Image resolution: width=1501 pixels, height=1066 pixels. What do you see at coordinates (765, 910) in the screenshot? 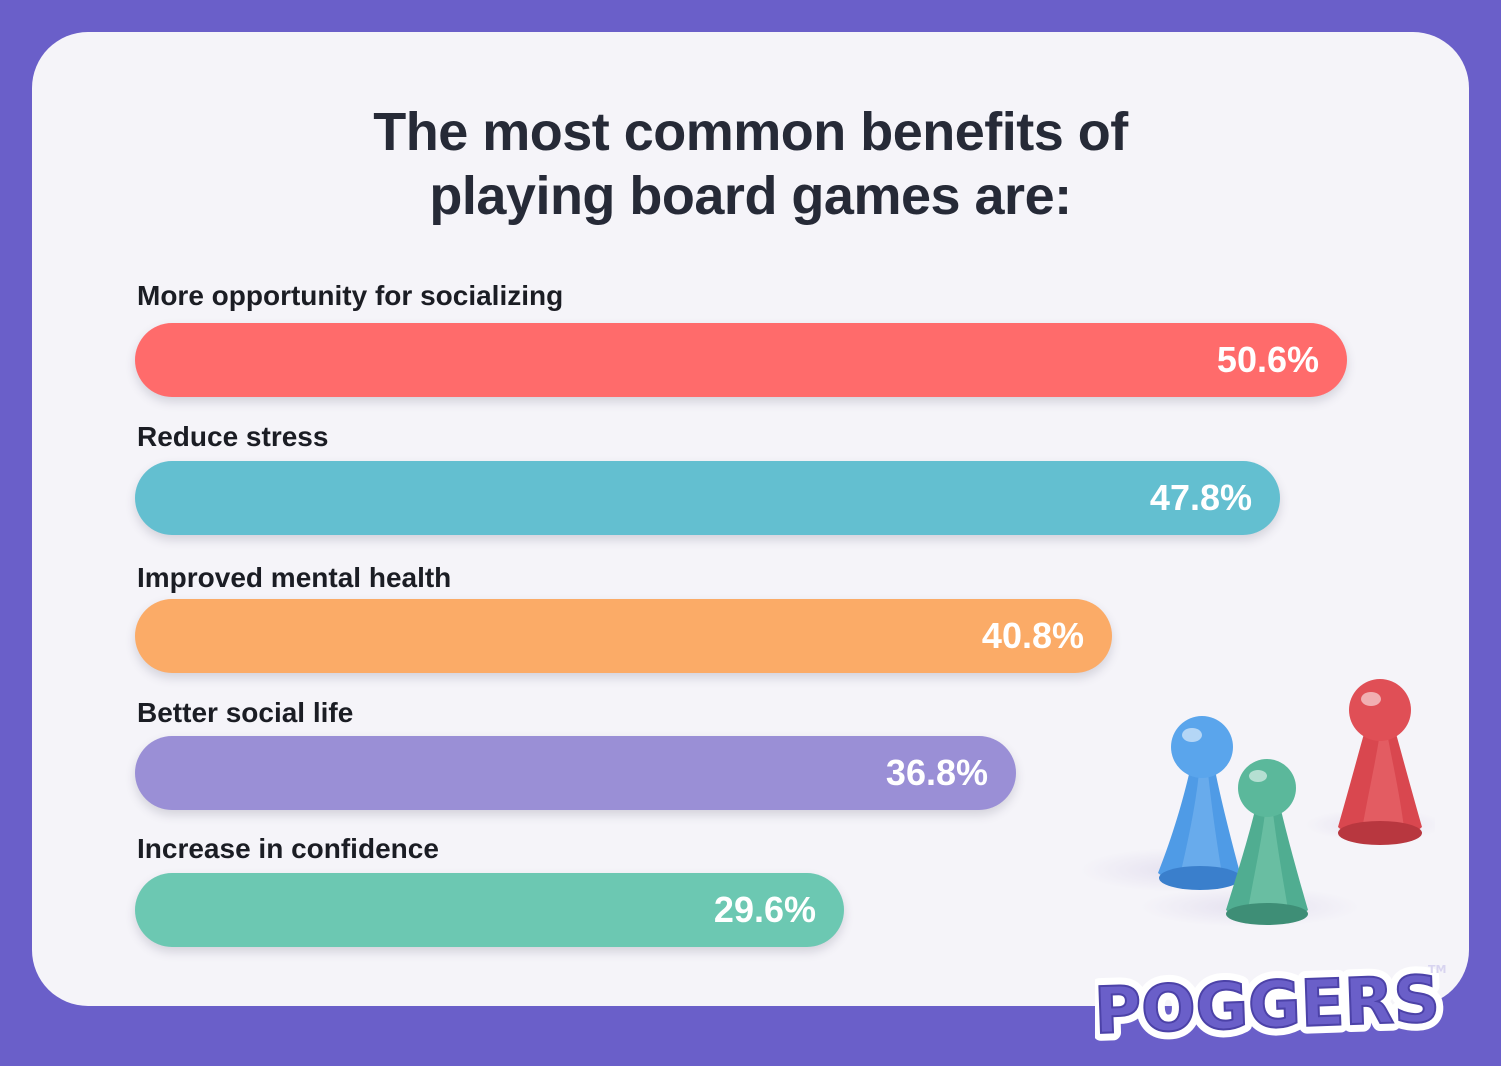
I see `bar-value-label: 29.6%` at bounding box center [765, 910].